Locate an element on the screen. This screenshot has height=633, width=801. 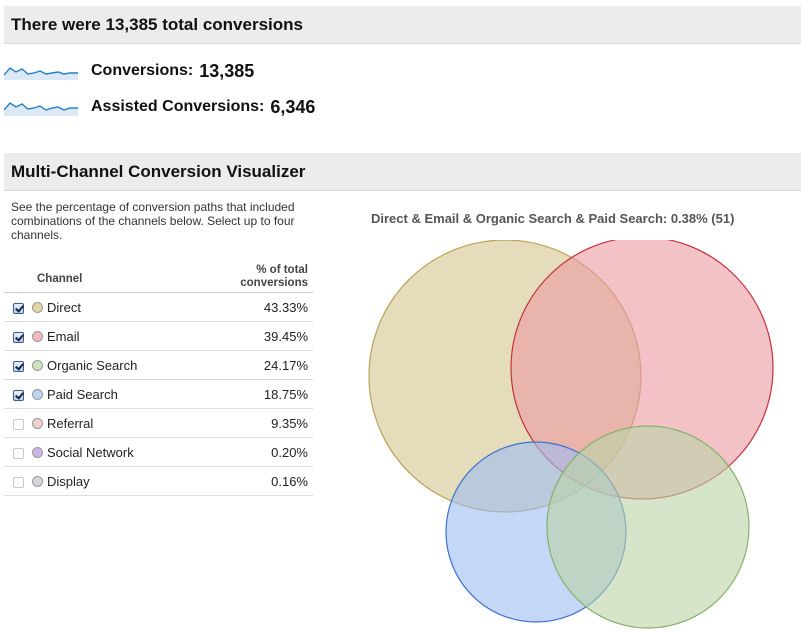
channel-row: Referral 9.35% is located at coordinates (158, 423).